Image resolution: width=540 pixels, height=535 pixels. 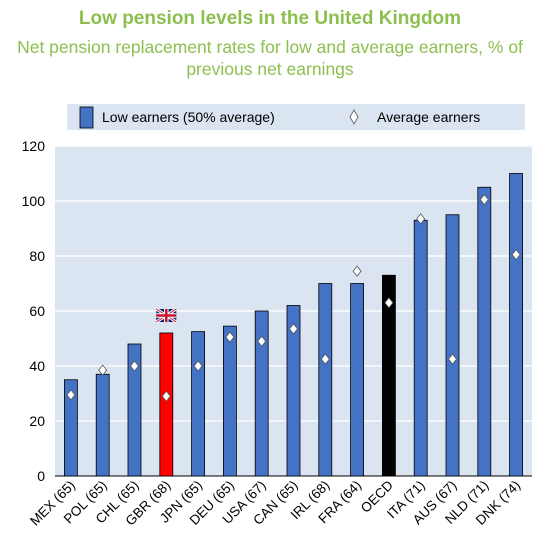 What do you see at coordinates (34, 146) in the screenshot?
I see `y-tick-label: 120` at bounding box center [34, 146].